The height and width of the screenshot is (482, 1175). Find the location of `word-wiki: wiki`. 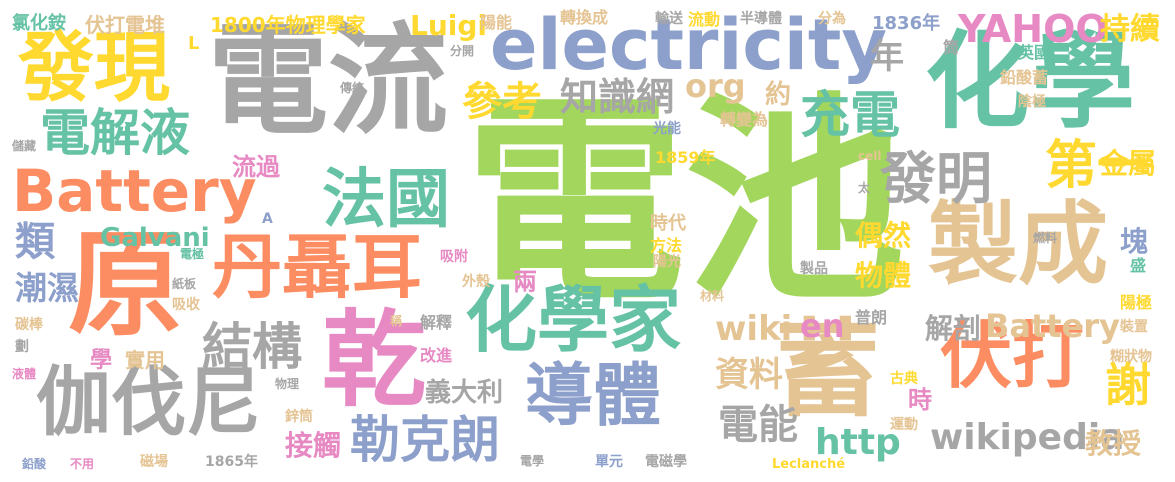

word-wiki: wiki is located at coordinates (754, 329).